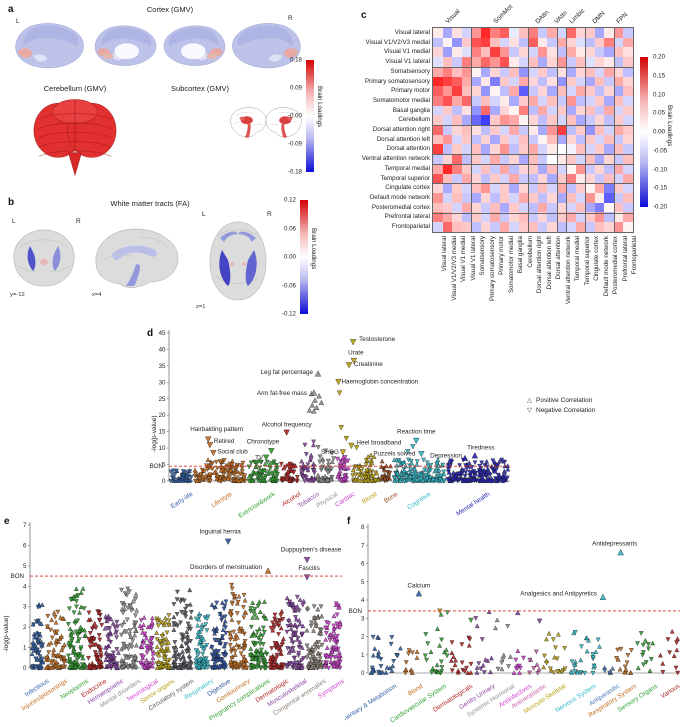 This screenshot has width=685, height=727. Describe the element at coordinates (614, 544) in the screenshot. I see `annotation-label: Antidepressants` at that location.